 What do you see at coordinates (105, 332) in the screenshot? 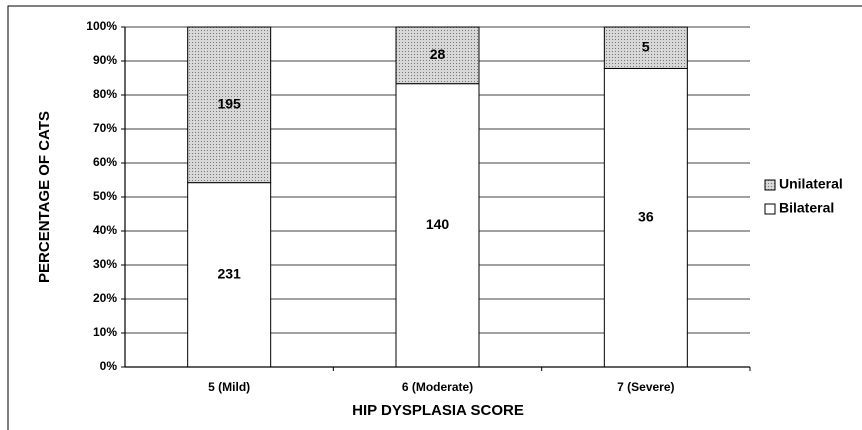
I see `y-tick-label: 10%` at bounding box center [105, 332].